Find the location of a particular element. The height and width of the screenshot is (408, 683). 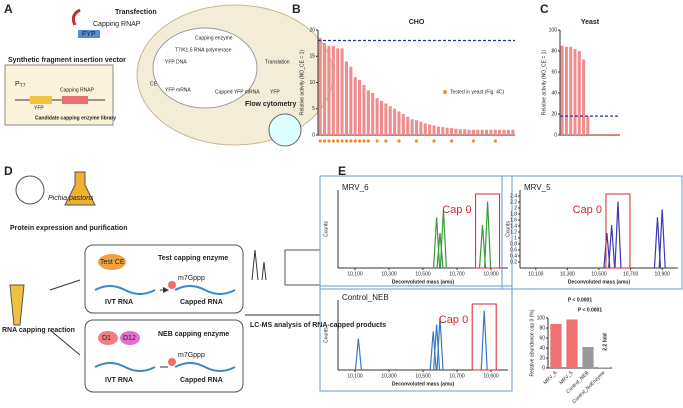

panel-label: B is located at coordinates (296, 9).